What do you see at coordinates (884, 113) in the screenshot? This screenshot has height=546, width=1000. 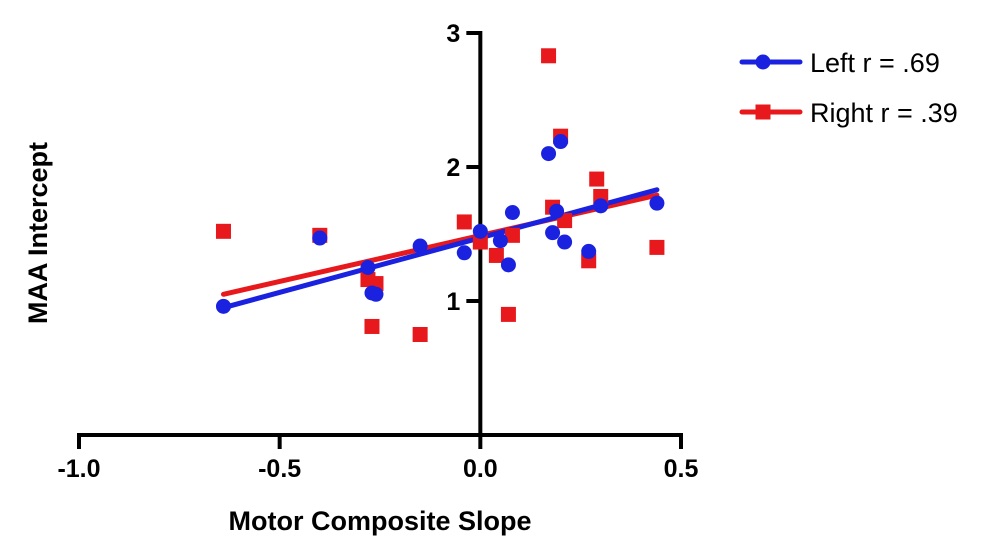 I see `right-legend-label: Right r = .39` at bounding box center [884, 113].